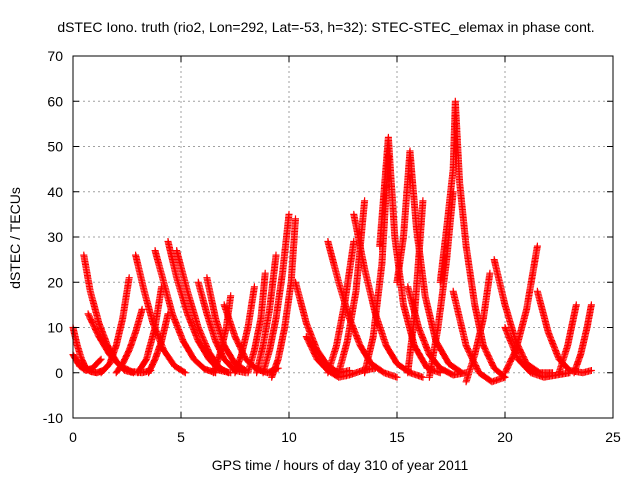 The image size is (640, 480). What do you see at coordinates (59, 373) in the screenshot?
I see `y-tick-label: 0` at bounding box center [59, 373].